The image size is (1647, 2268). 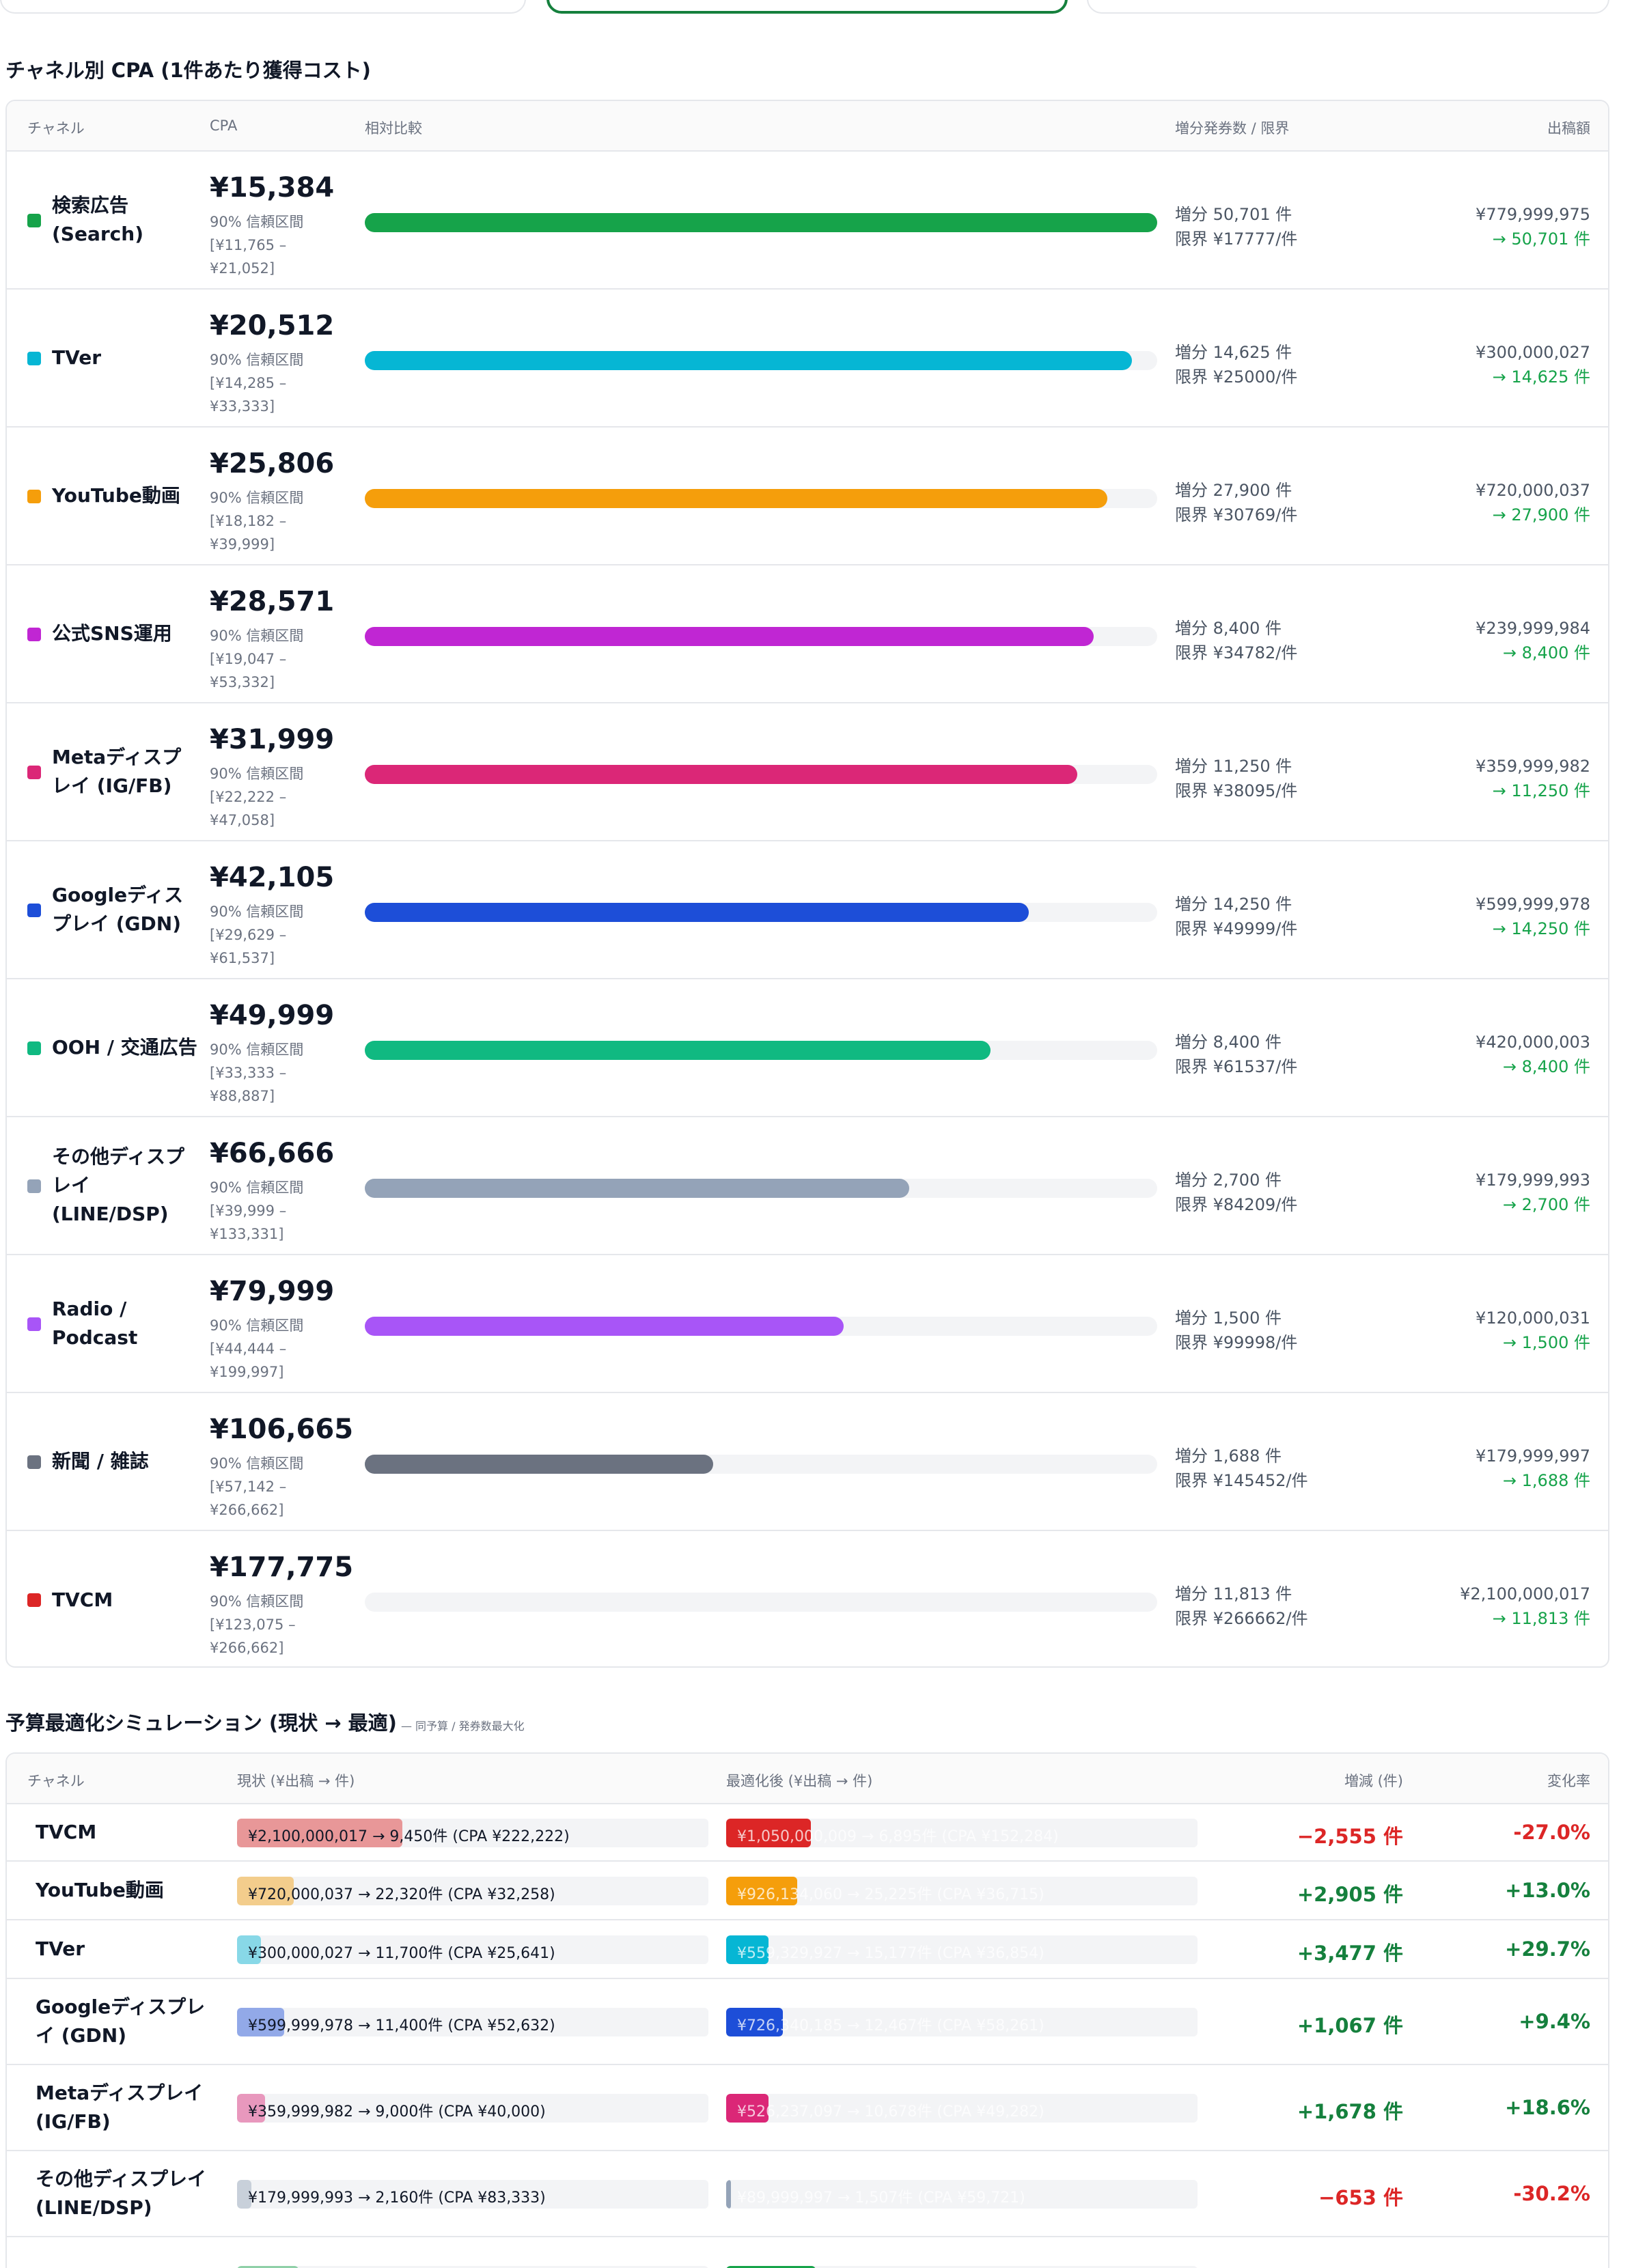 What do you see at coordinates (890, 2111) in the screenshot?
I see `optimized-bar-text: ¥526,237,097 → 10,678件 (CPA ¥49,282)` at bounding box center [890, 2111].